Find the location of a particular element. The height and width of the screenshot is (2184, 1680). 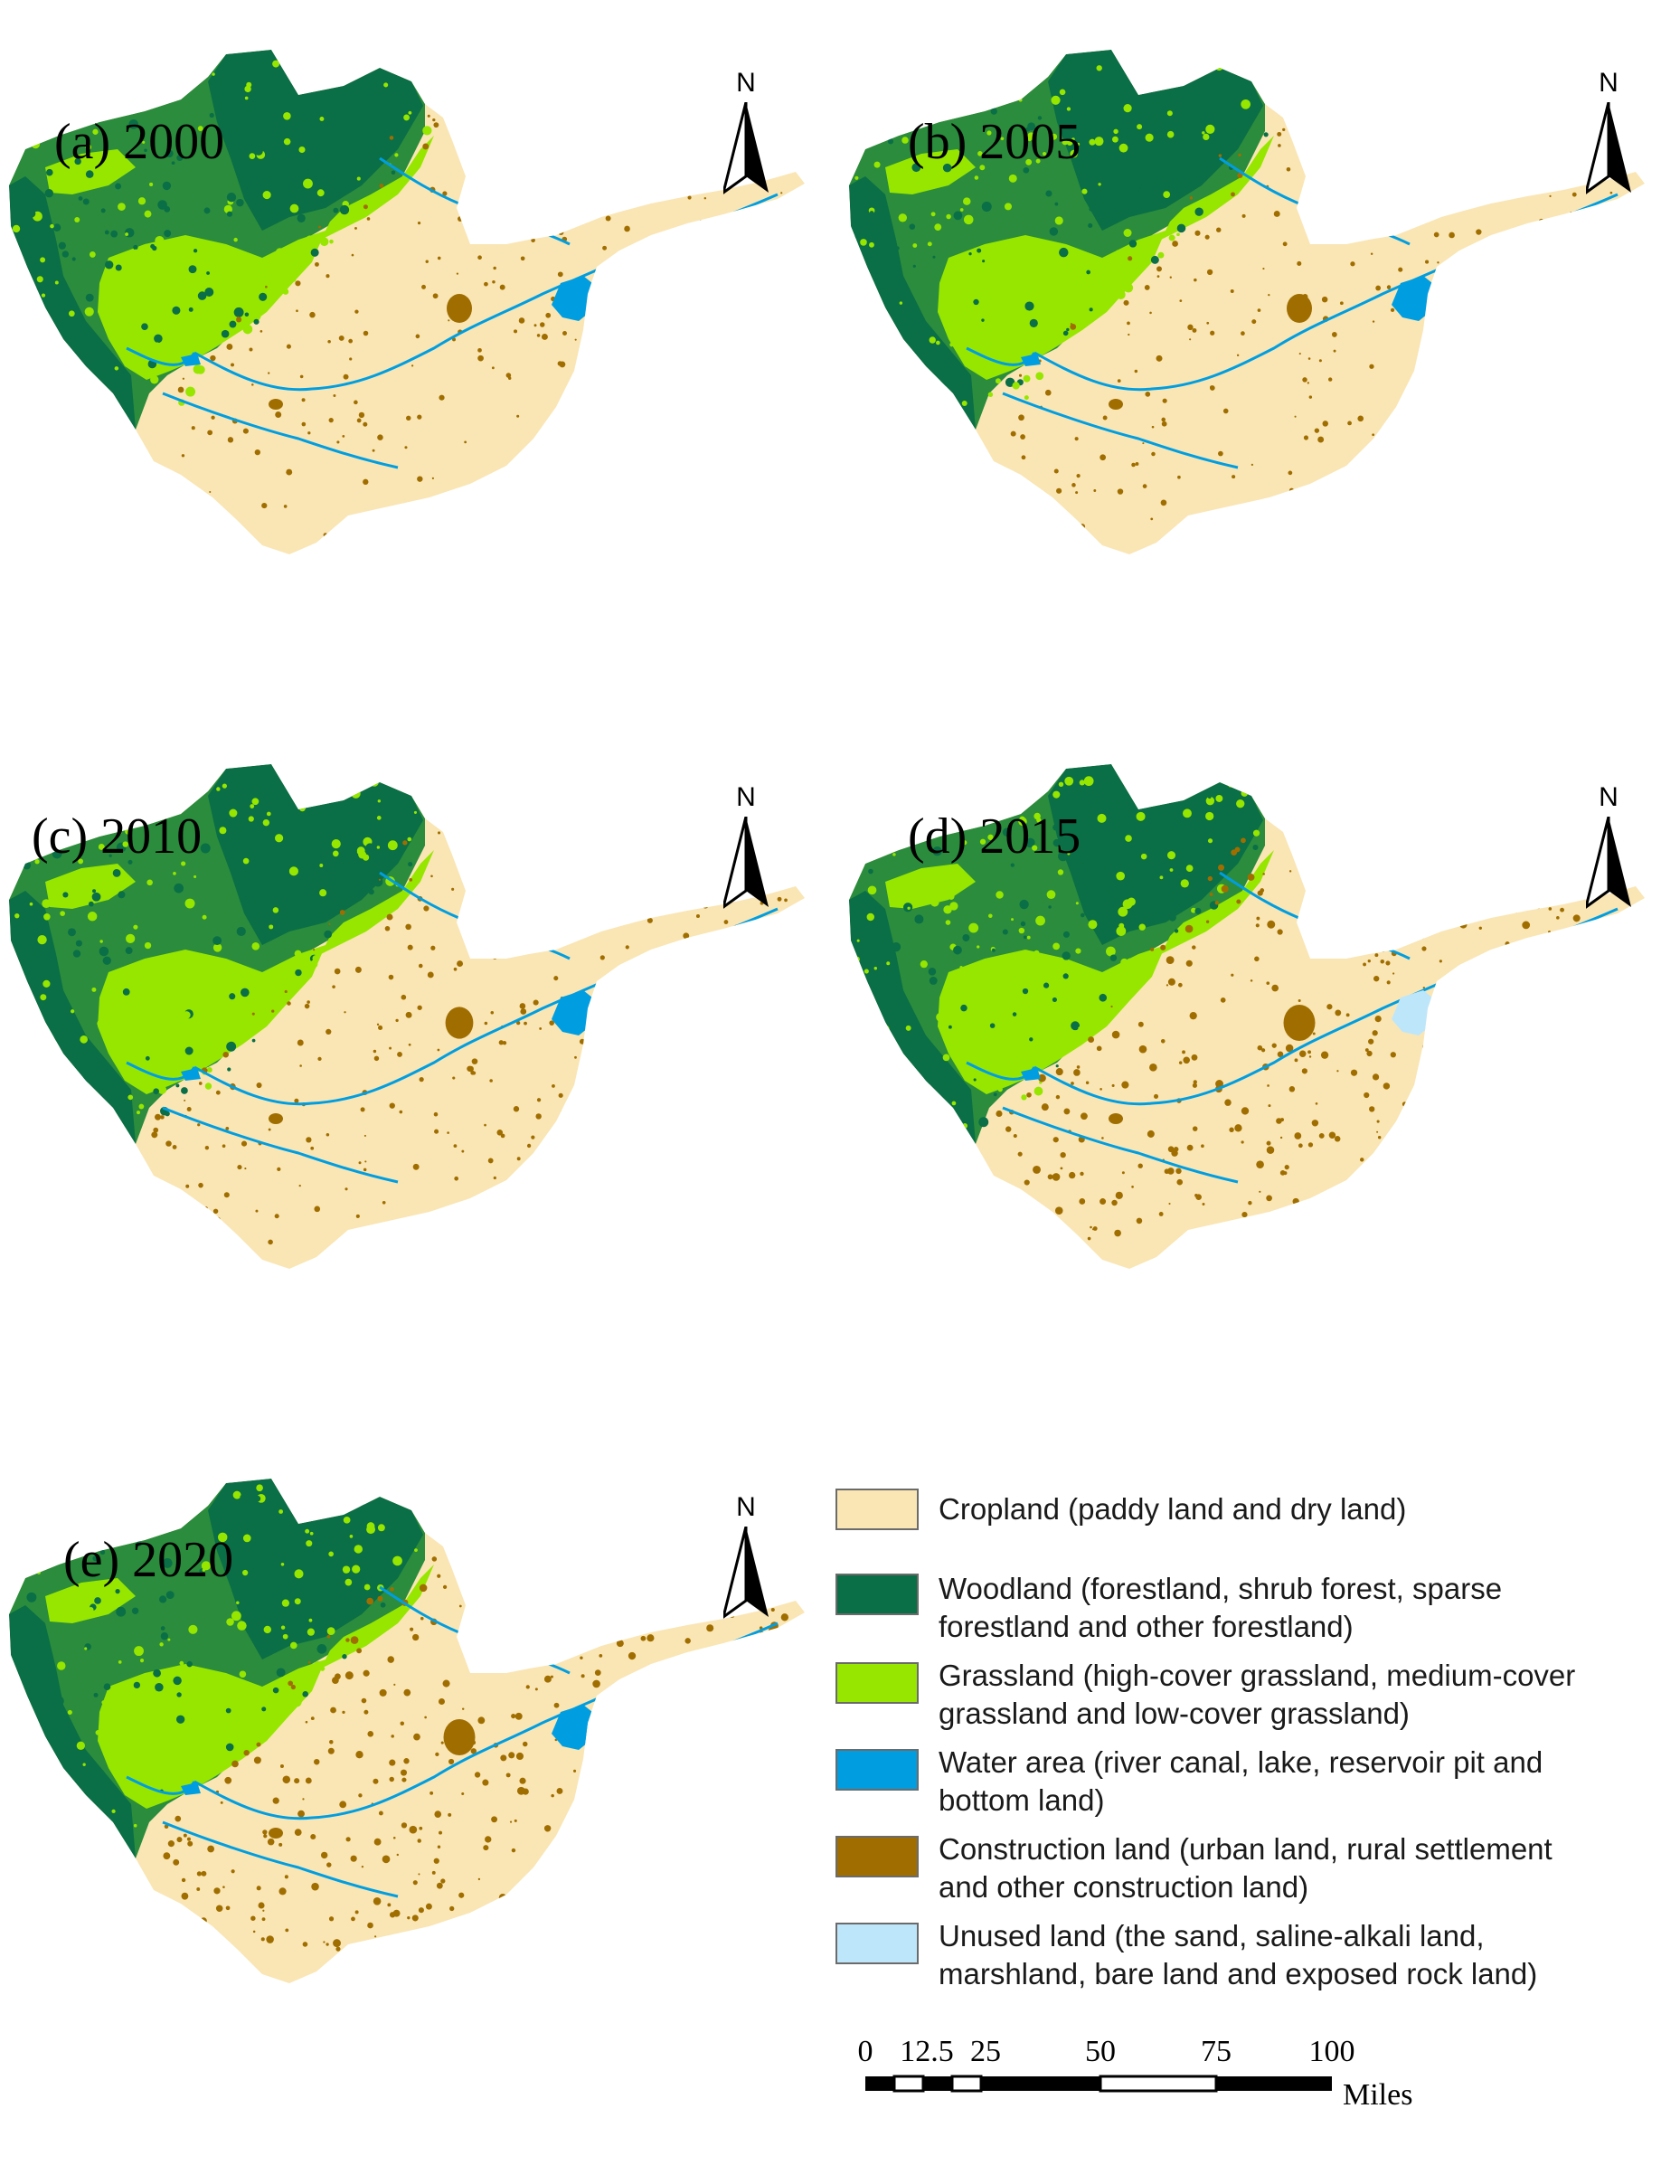

north-arrow: N is located at coordinates (746, 1555).